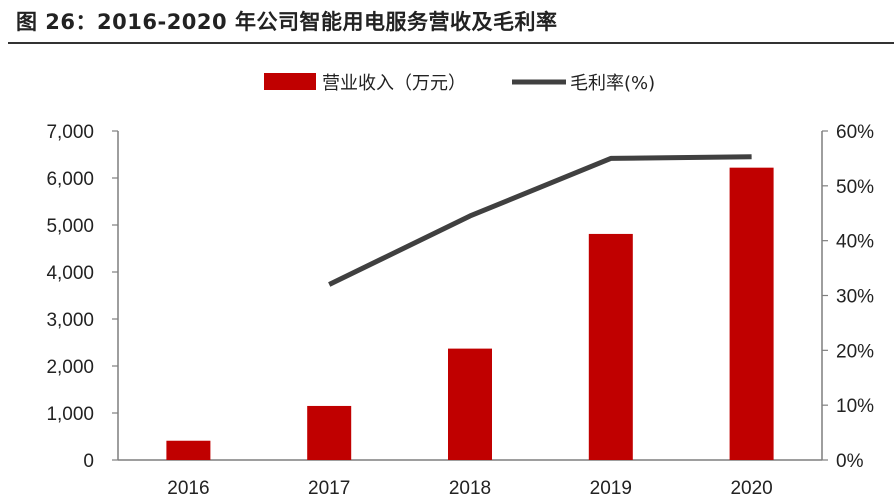 The height and width of the screenshot is (503, 894). I want to click on right-tick-label: 0%, so click(850, 461).